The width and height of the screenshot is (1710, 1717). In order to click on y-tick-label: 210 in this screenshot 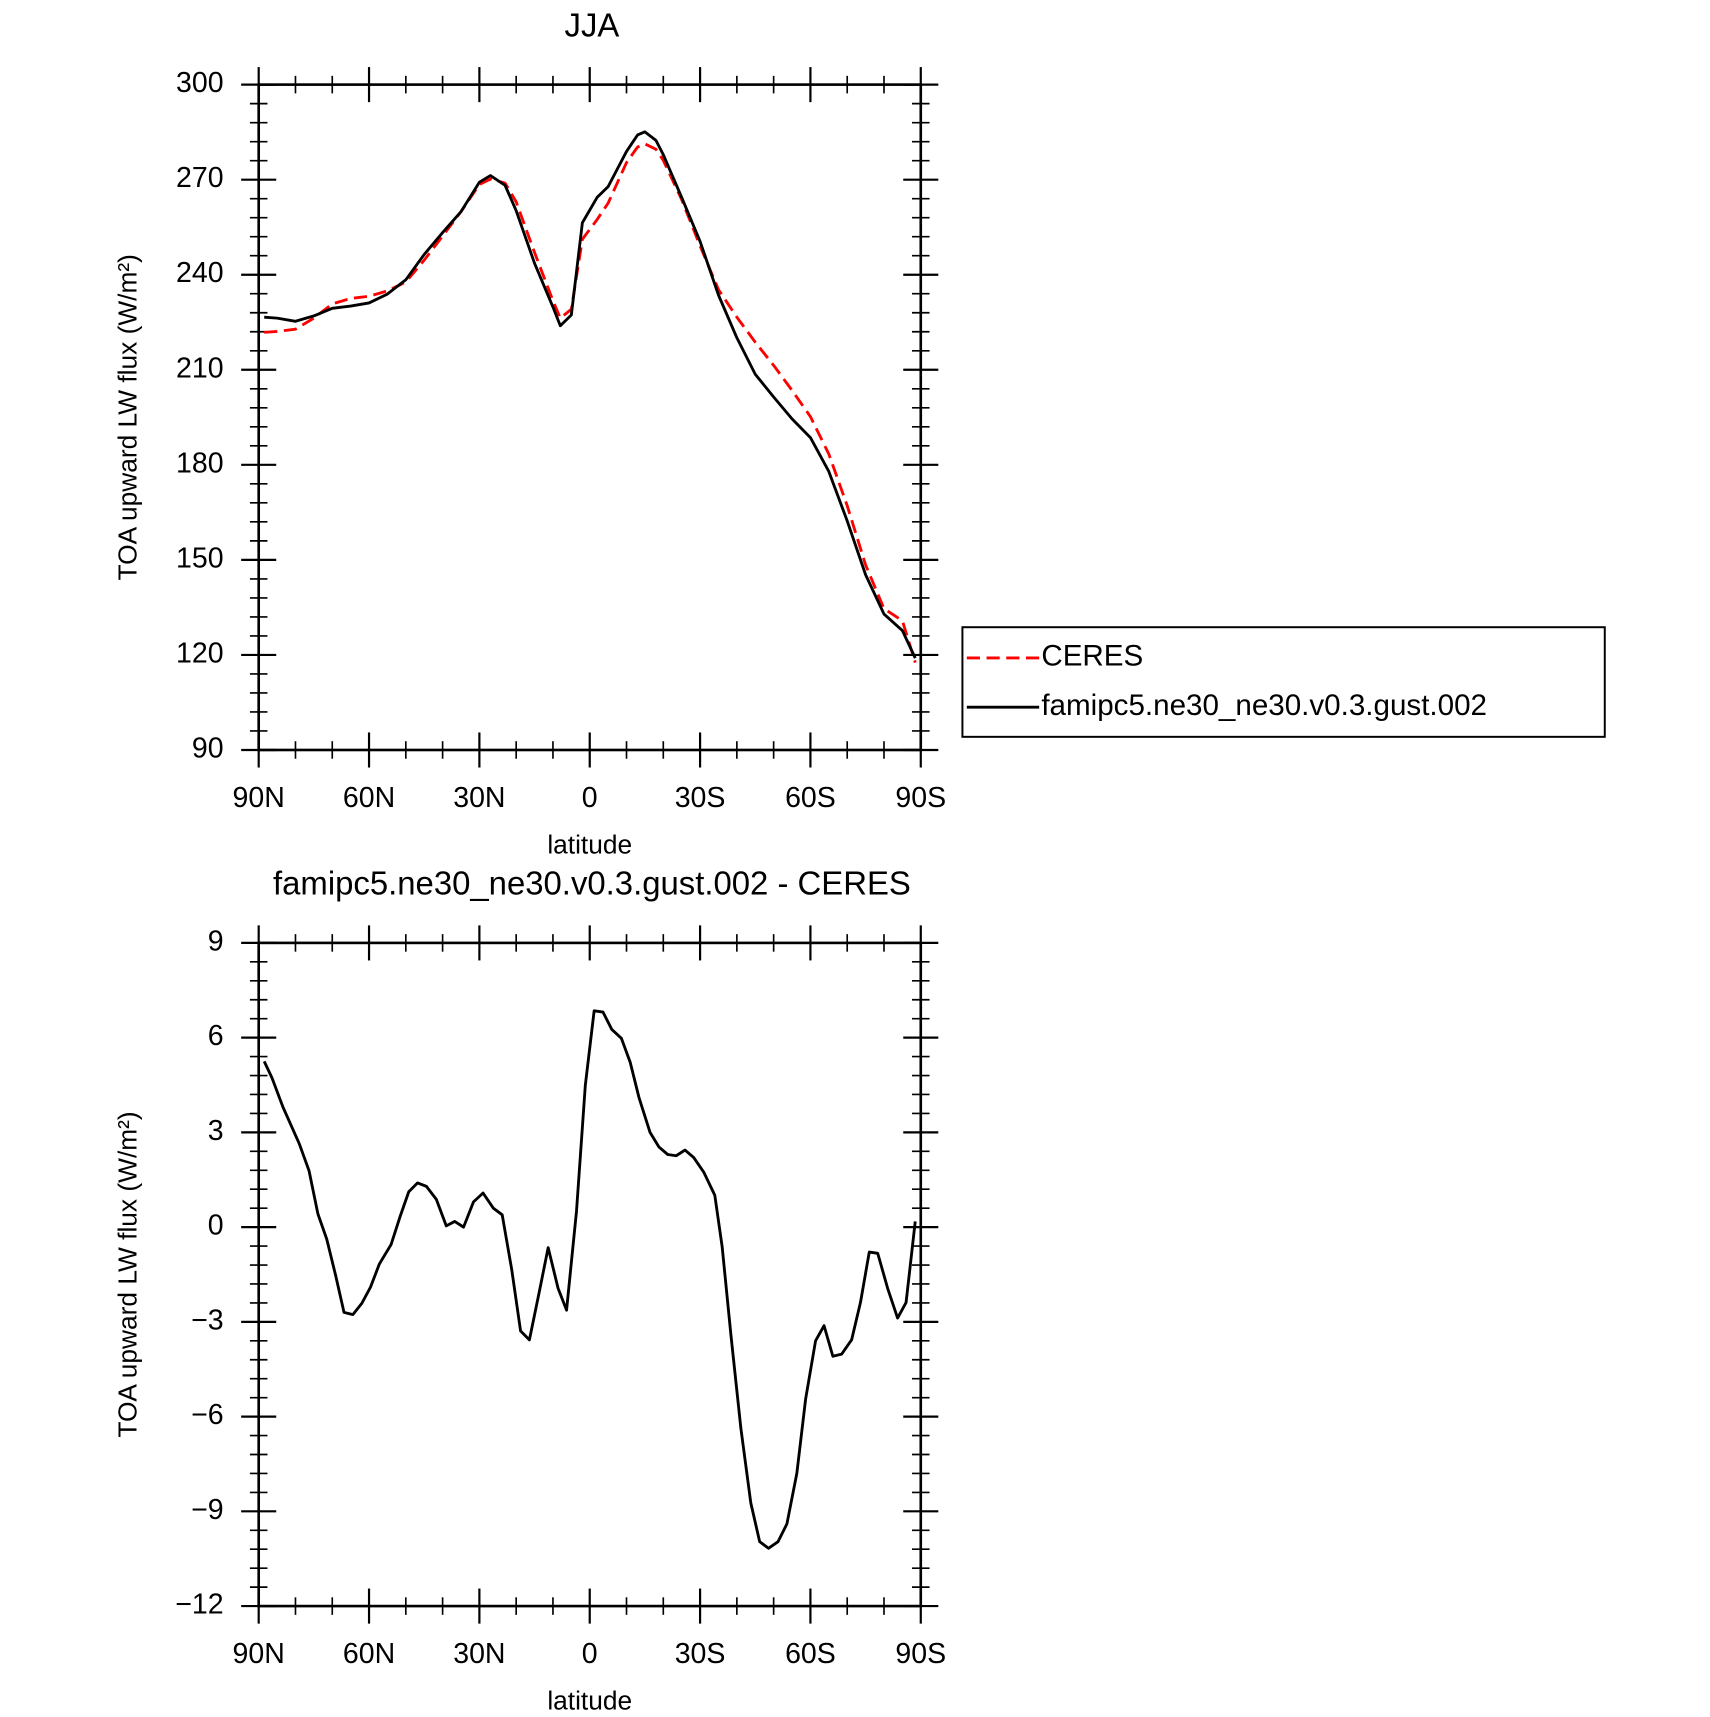, I will do `click(200, 368)`.